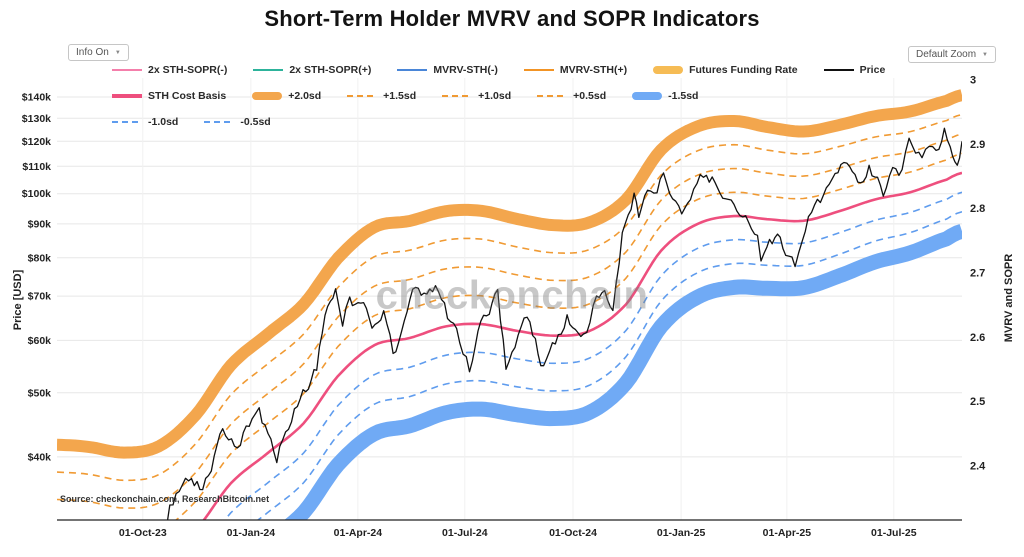 This screenshot has height=557, width=1024. What do you see at coordinates (978, 467) in the screenshot?
I see `y-right-tick-label: 2.4` at bounding box center [978, 467].